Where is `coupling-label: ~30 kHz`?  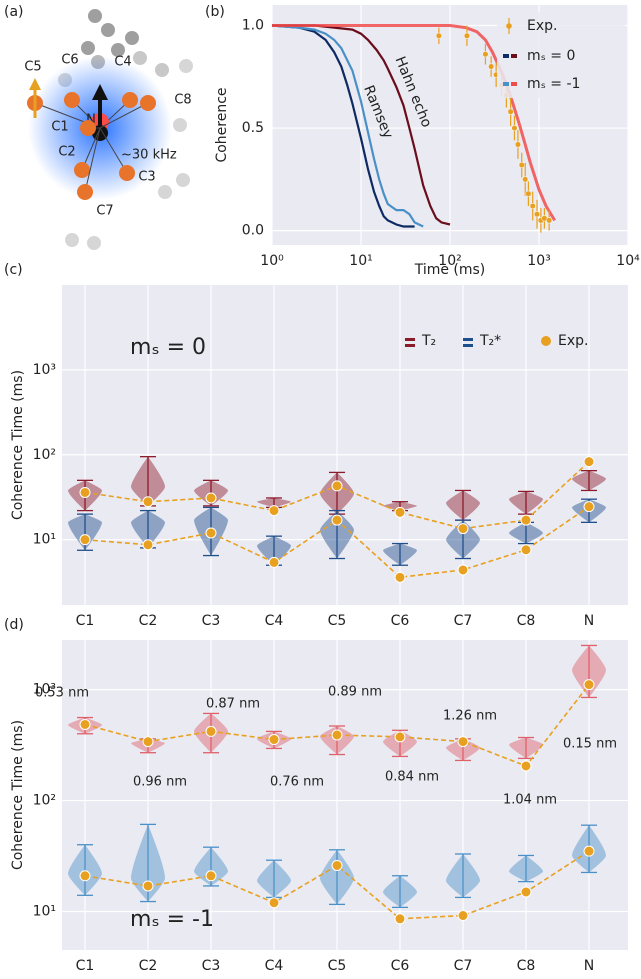 coupling-label: ~30 kHz is located at coordinates (149, 155).